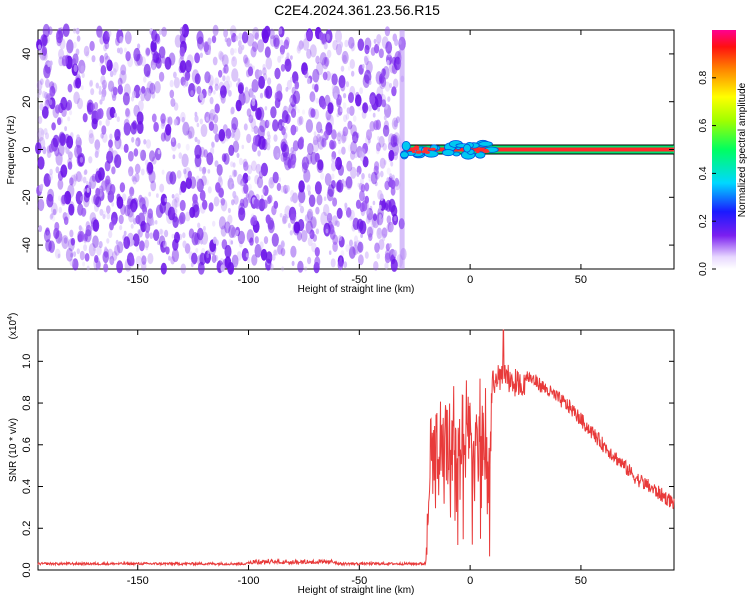  What do you see at coordinates (13, 326) in the screenshot?
I see `svg-text: (x104)` at bounding box center [13, 326].